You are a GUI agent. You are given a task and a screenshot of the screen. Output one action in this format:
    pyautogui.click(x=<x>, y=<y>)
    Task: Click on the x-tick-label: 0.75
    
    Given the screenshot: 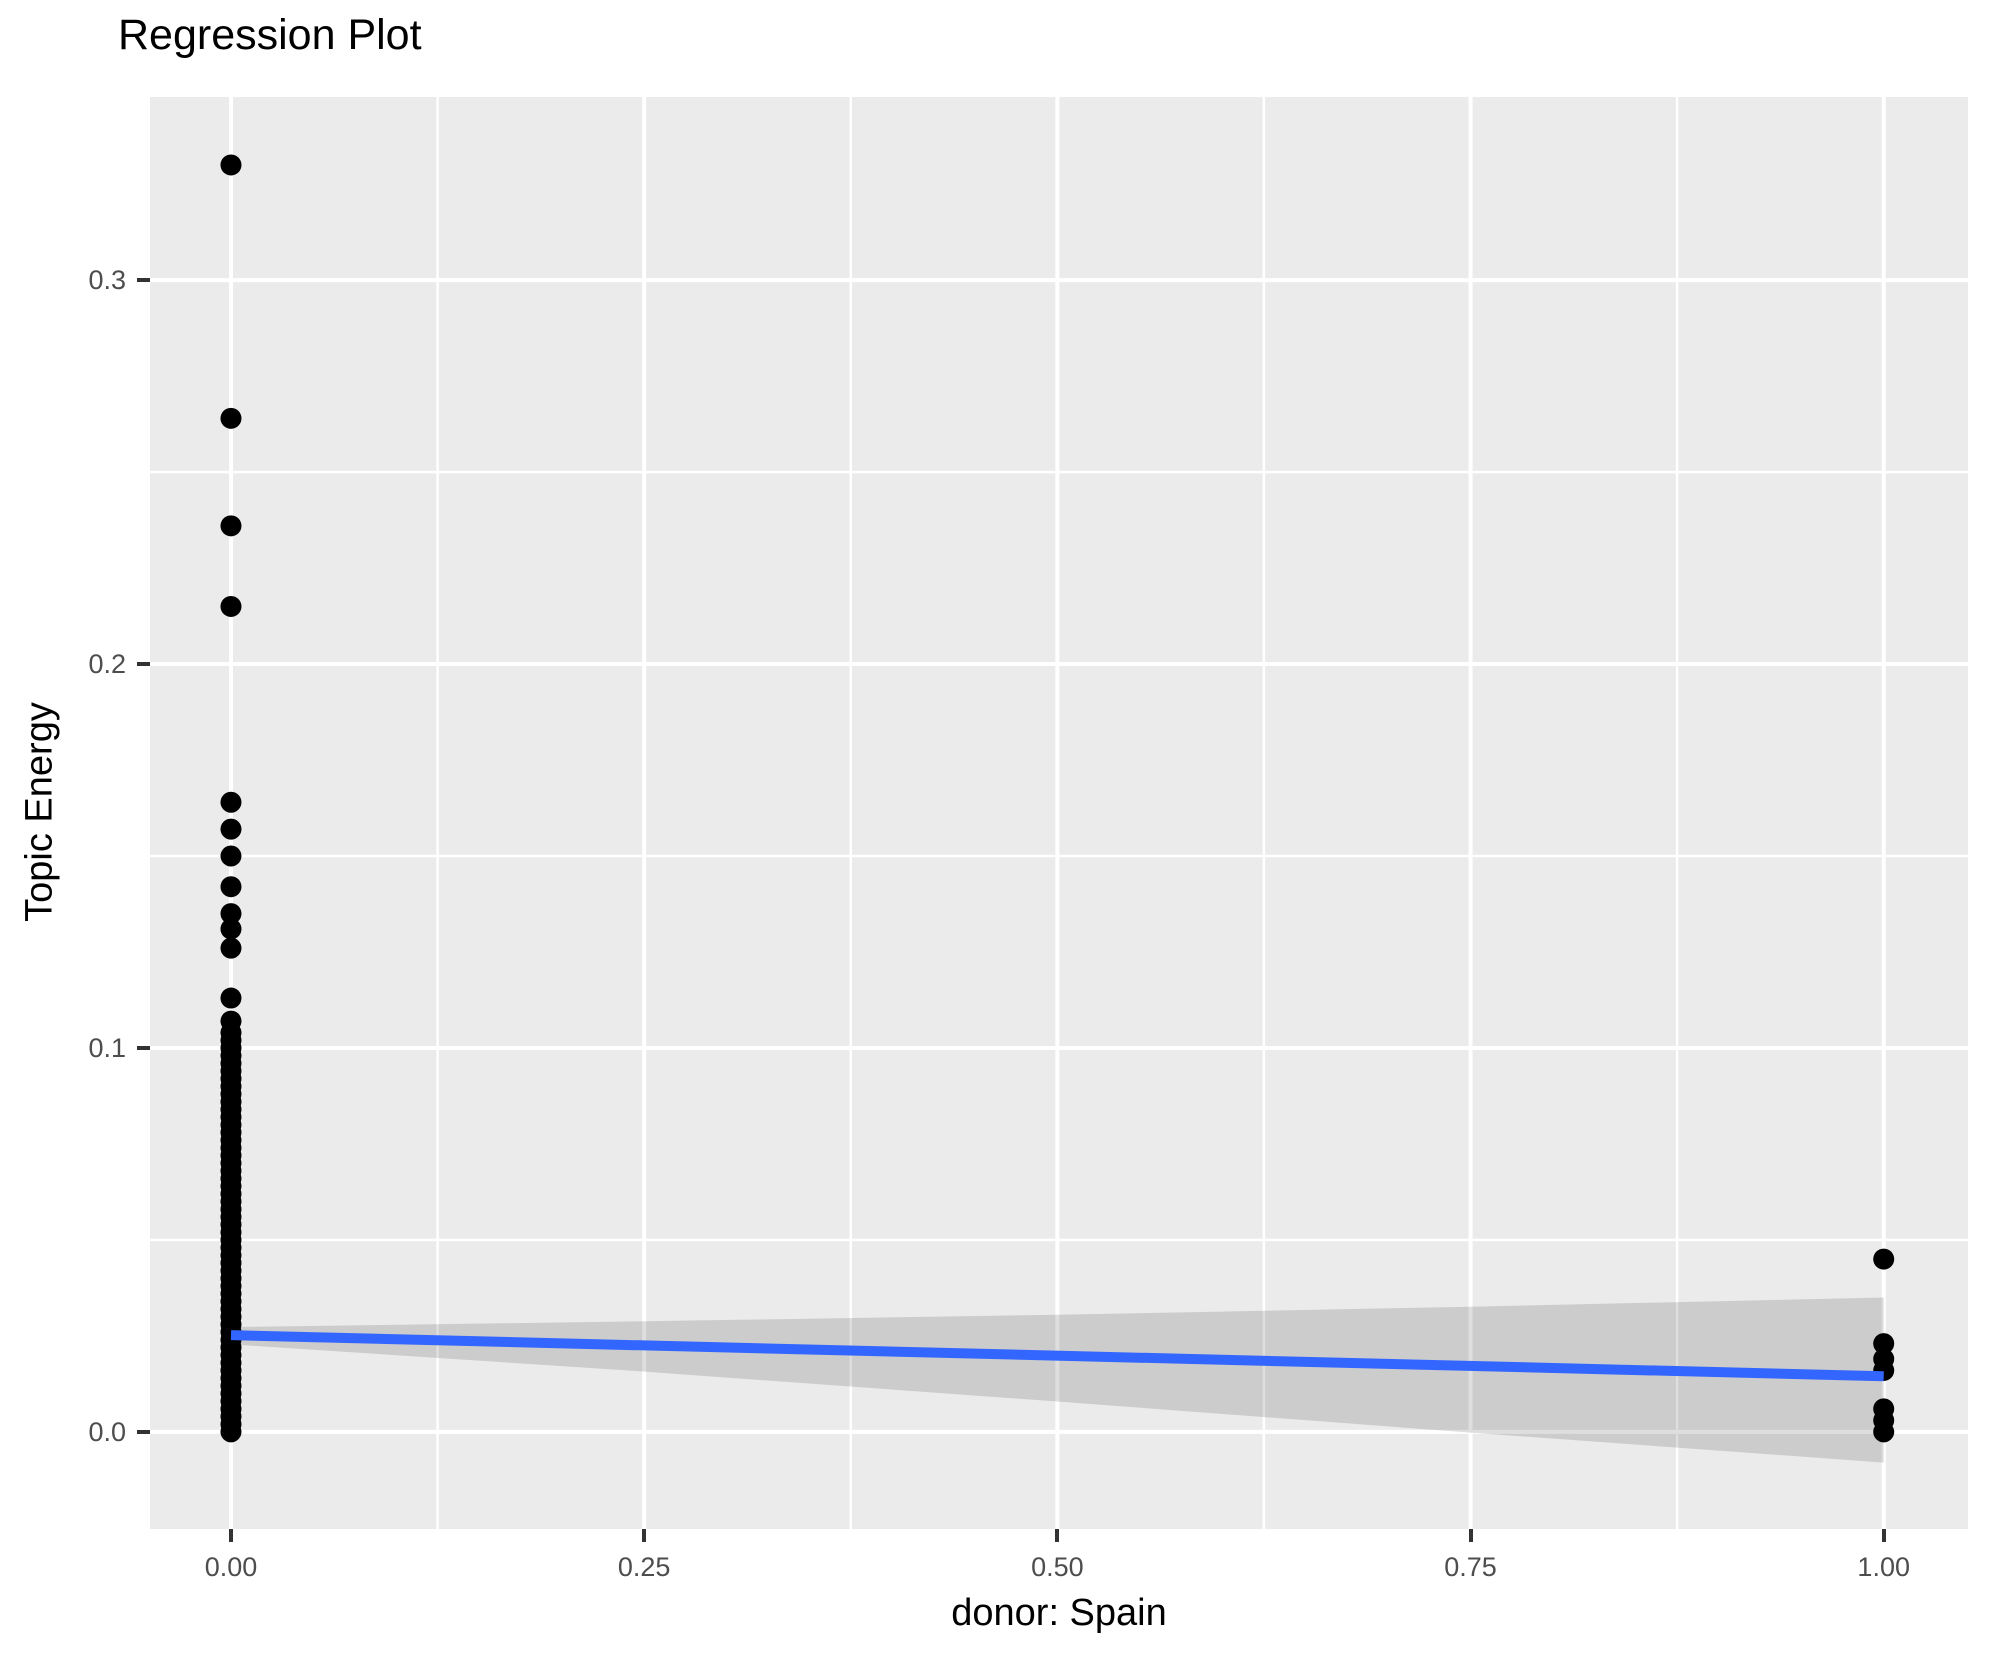 What is the action you would take?
    pyautogui.click(x=1470, y=1567)
    